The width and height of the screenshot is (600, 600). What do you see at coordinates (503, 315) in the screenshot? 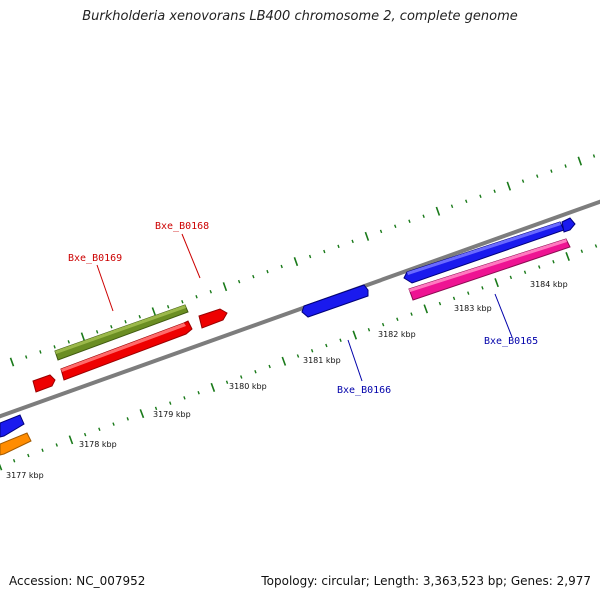
I see `leader-line-b0165` at bounding box center [503, 315].